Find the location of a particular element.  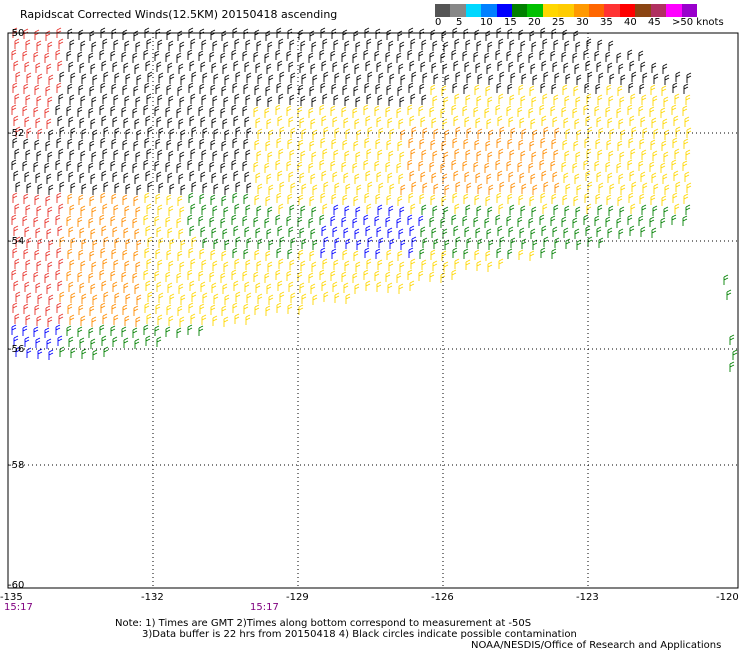

legend-swatch is located at coordinates (458, 10).